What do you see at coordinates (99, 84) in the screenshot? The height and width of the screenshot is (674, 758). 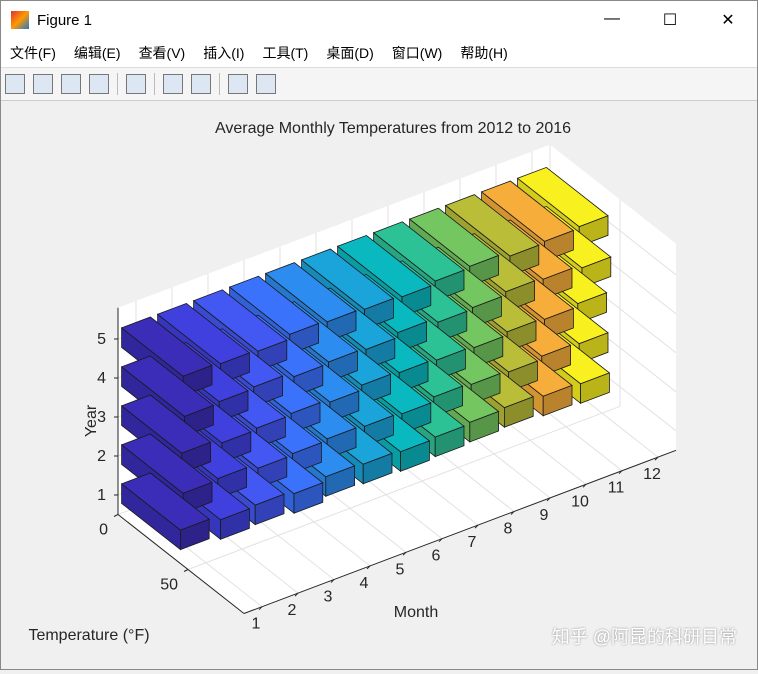 I see `print` at bounding box center [99, 84].